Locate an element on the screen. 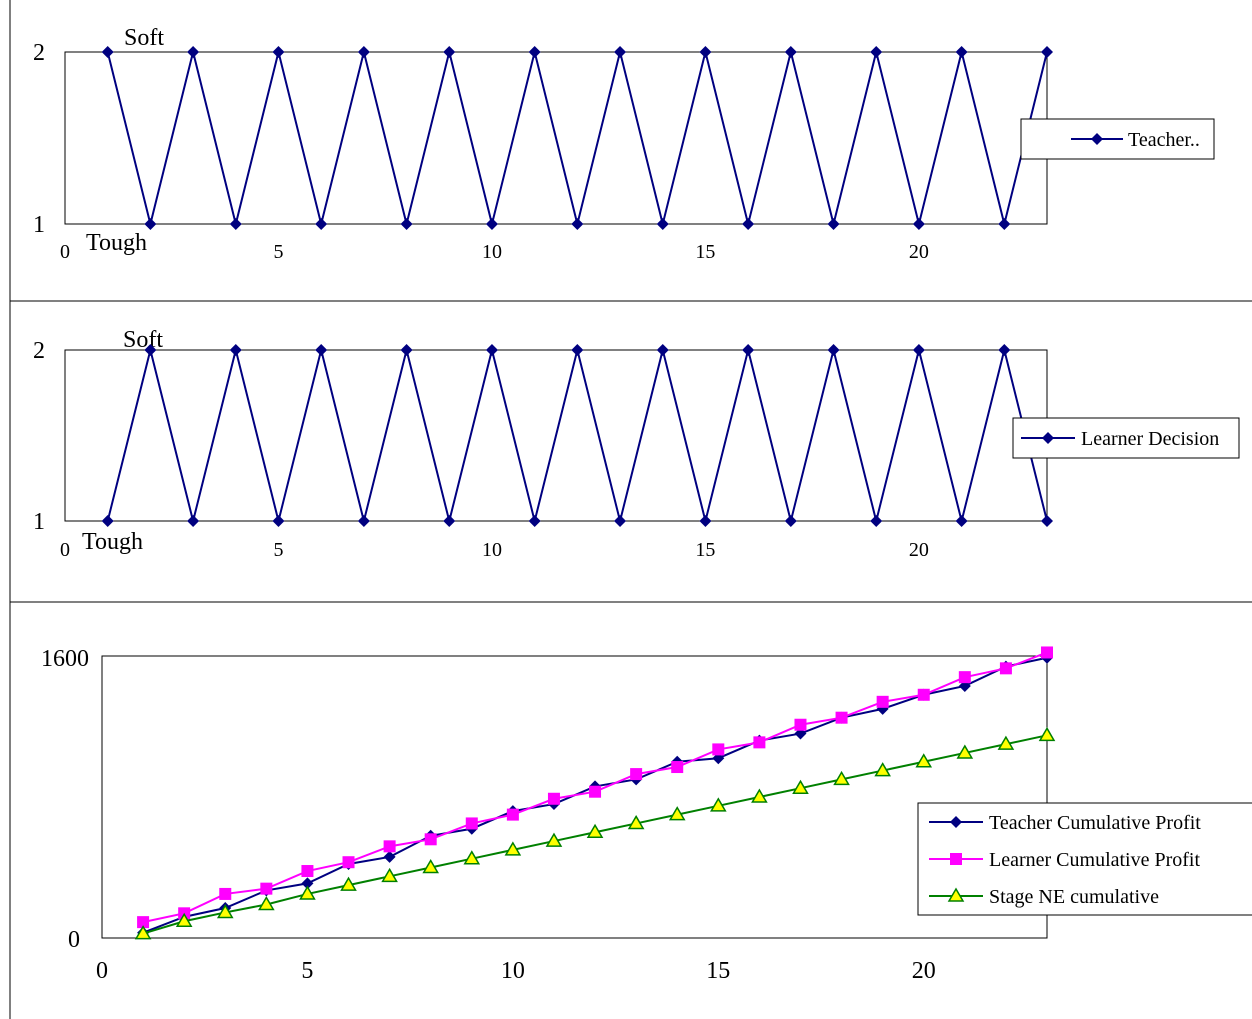 This screenshot has height=1019, width=1252. x-tick-labels: 0 5 10 15 20 is located at coordinates (494, 252).